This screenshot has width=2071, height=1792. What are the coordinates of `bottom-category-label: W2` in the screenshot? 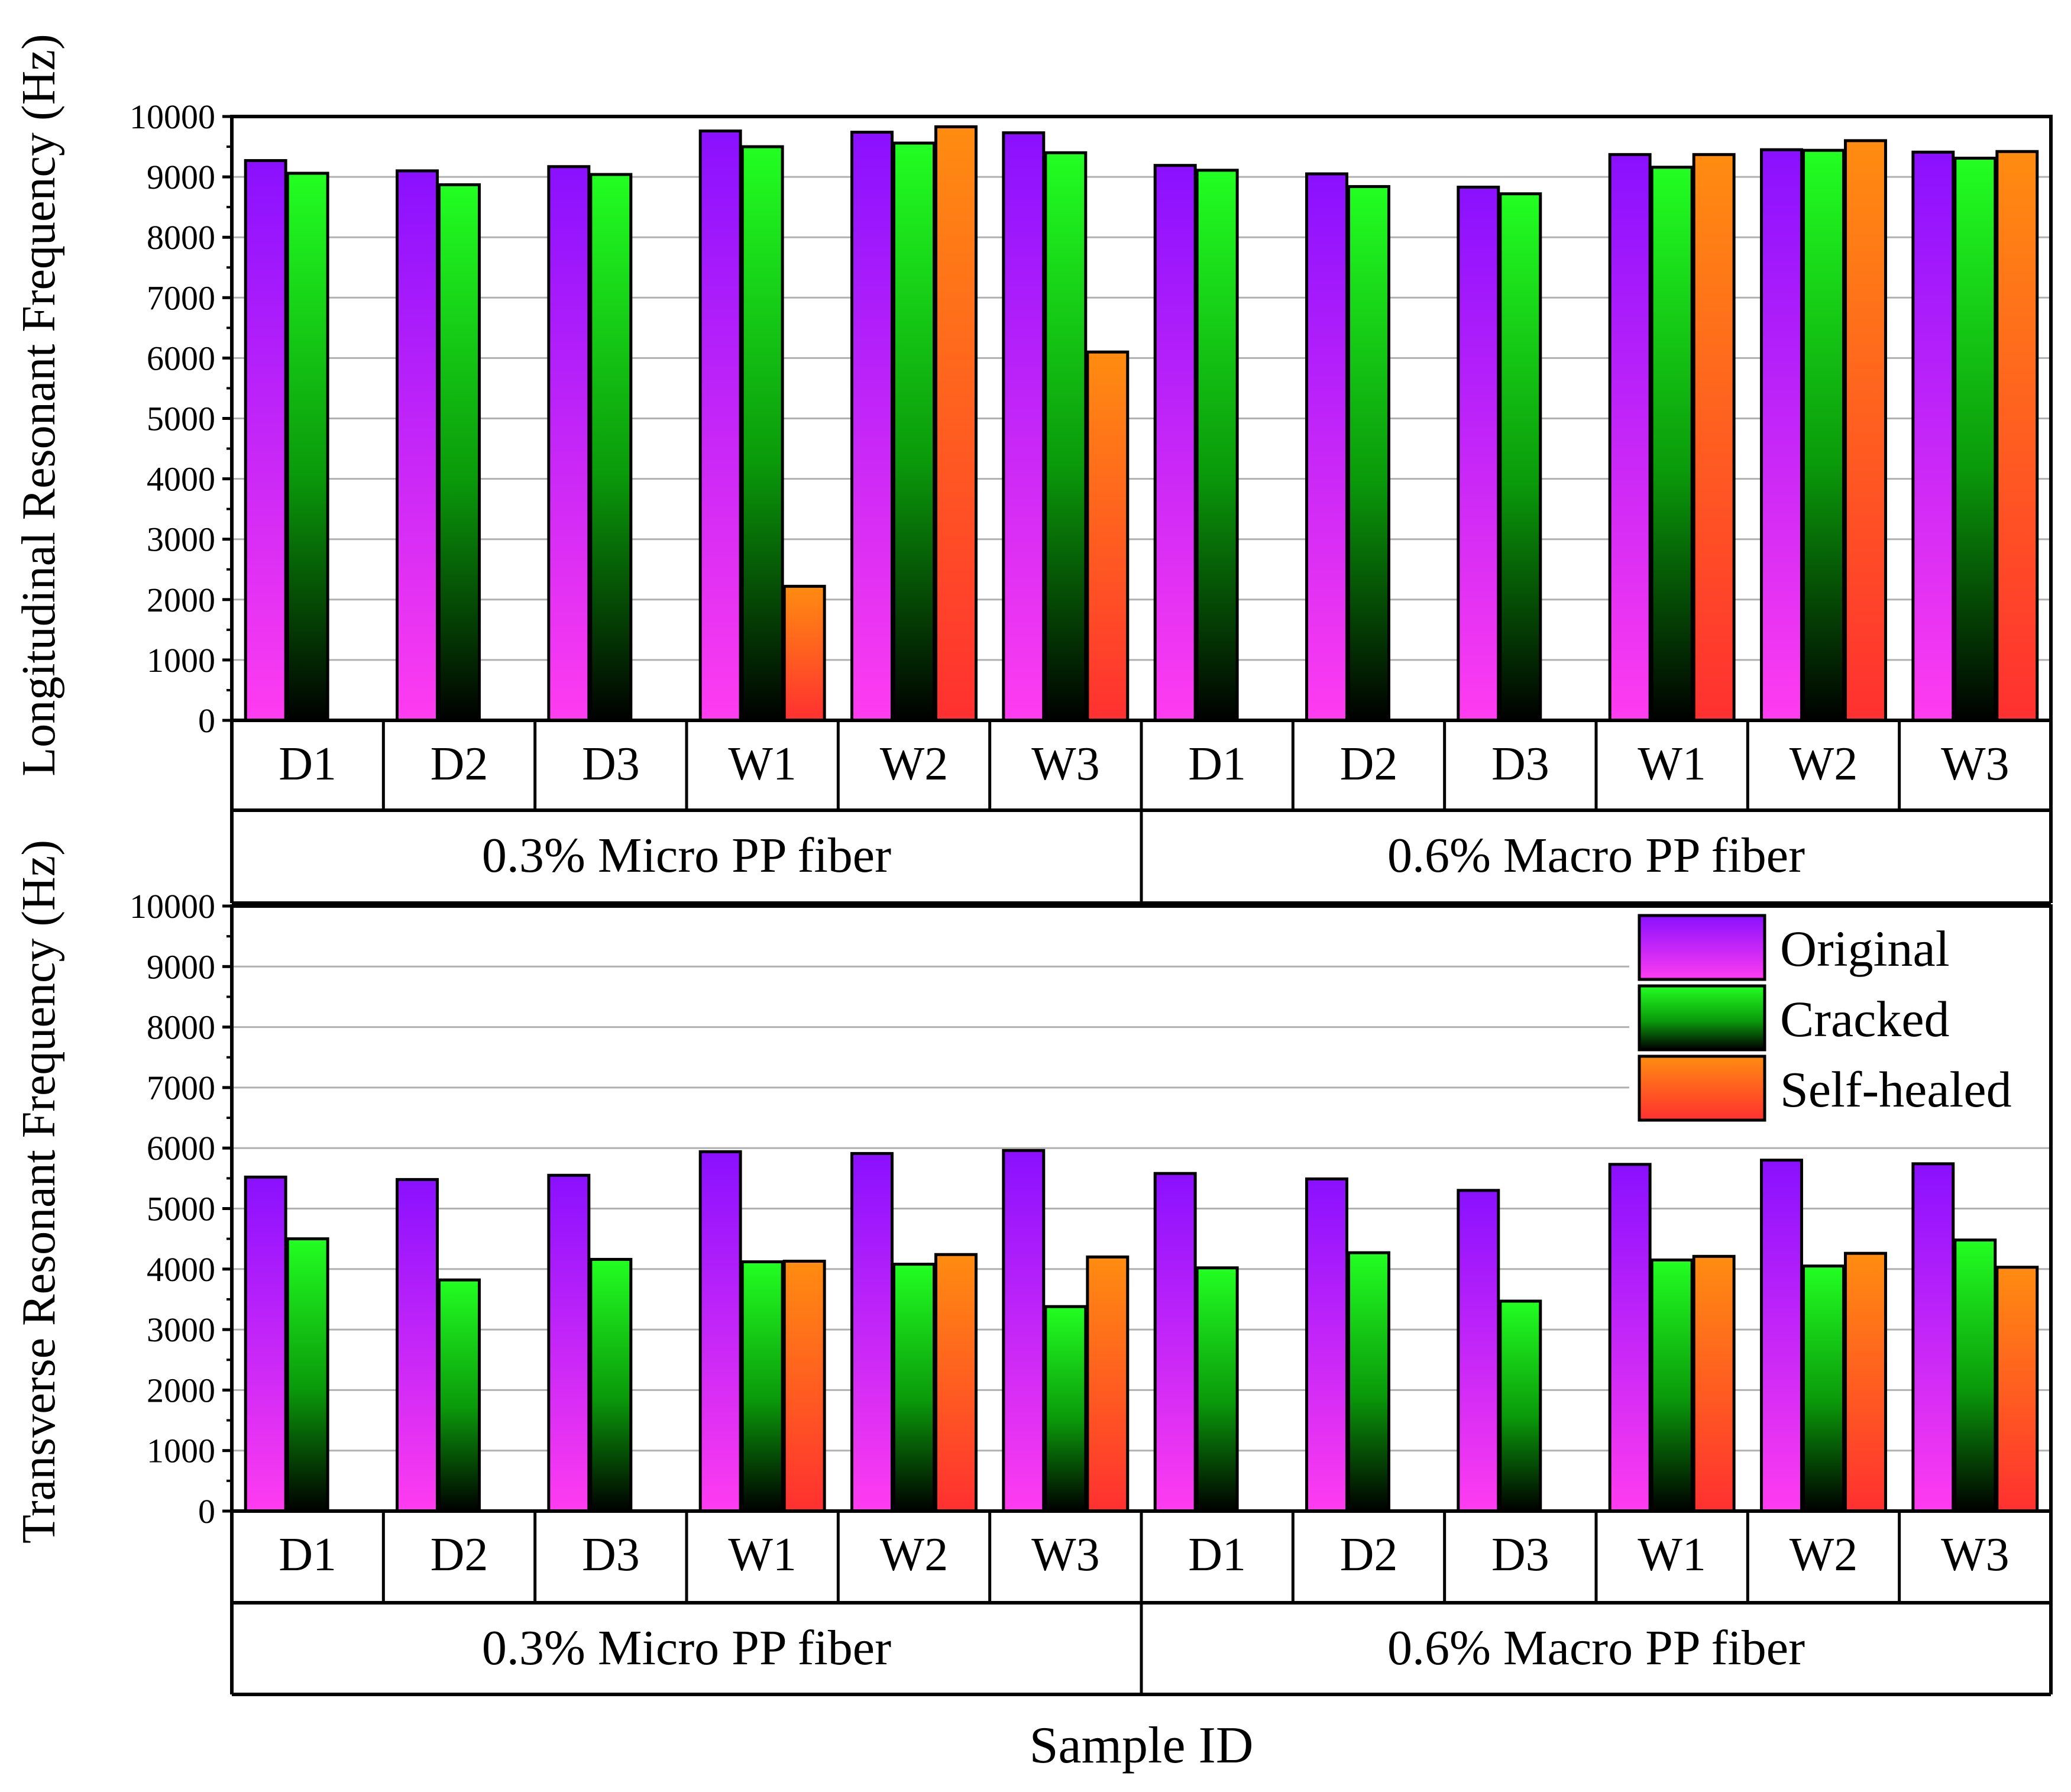 It's located at (1824, 1555).